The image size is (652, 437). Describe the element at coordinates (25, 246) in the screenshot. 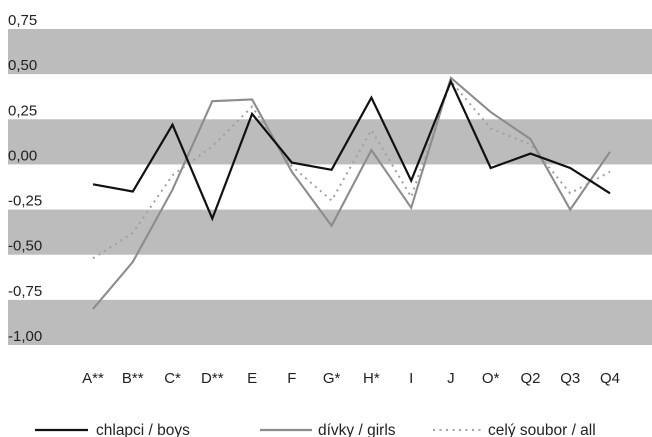

I see `y-tick-label: -0,50` at that location.